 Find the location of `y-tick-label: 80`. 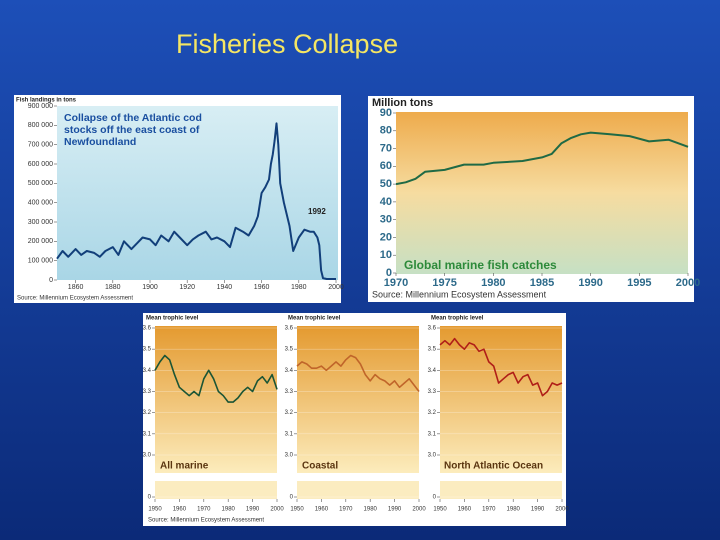

y-tick-label: 80 is located at coordinates (386, 131).